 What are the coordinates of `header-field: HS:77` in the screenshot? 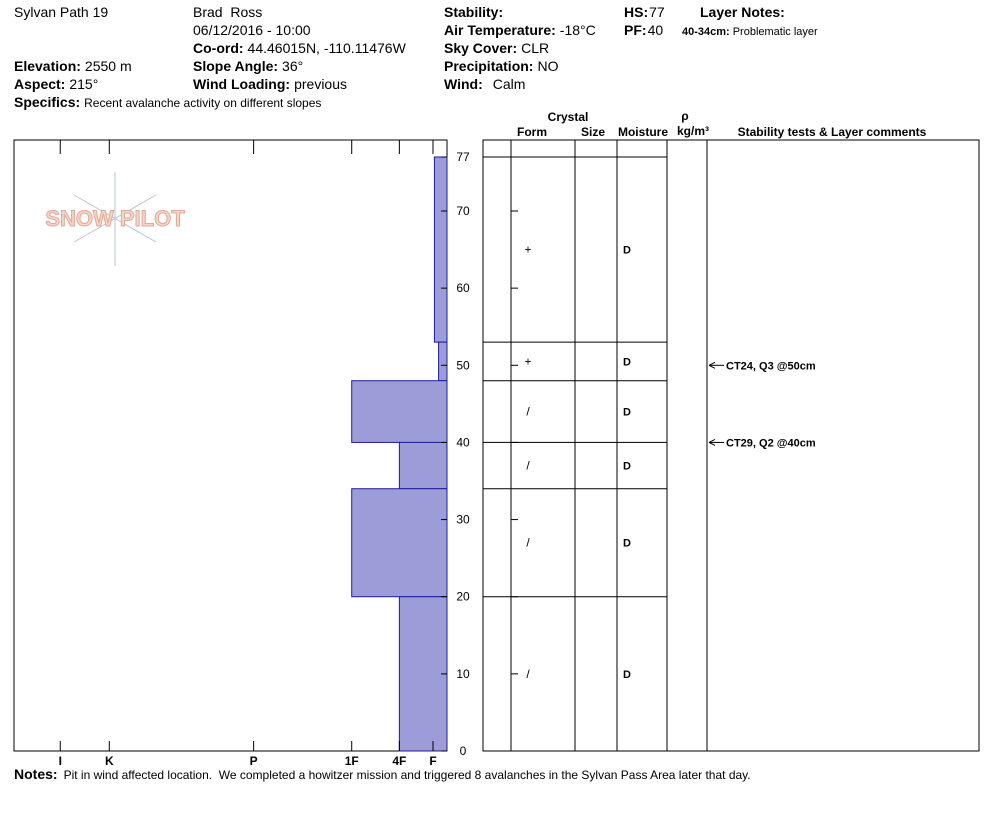 It's located at (644, 12).